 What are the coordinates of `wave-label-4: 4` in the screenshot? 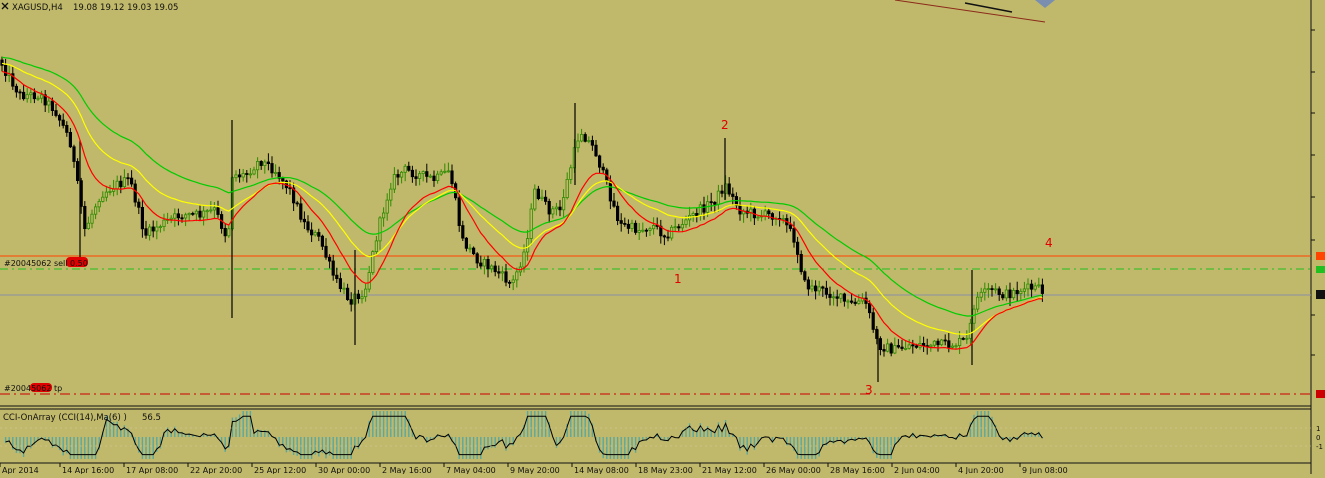 It's located at (1049, 243).